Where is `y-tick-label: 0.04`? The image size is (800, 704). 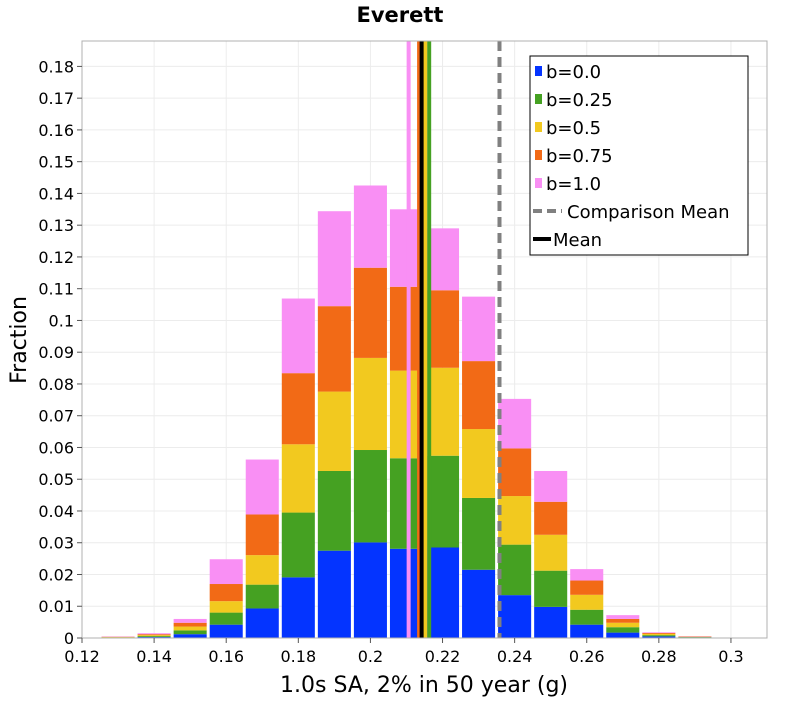 y-tick-label: 0.04 is located at coordinates (56, 511).